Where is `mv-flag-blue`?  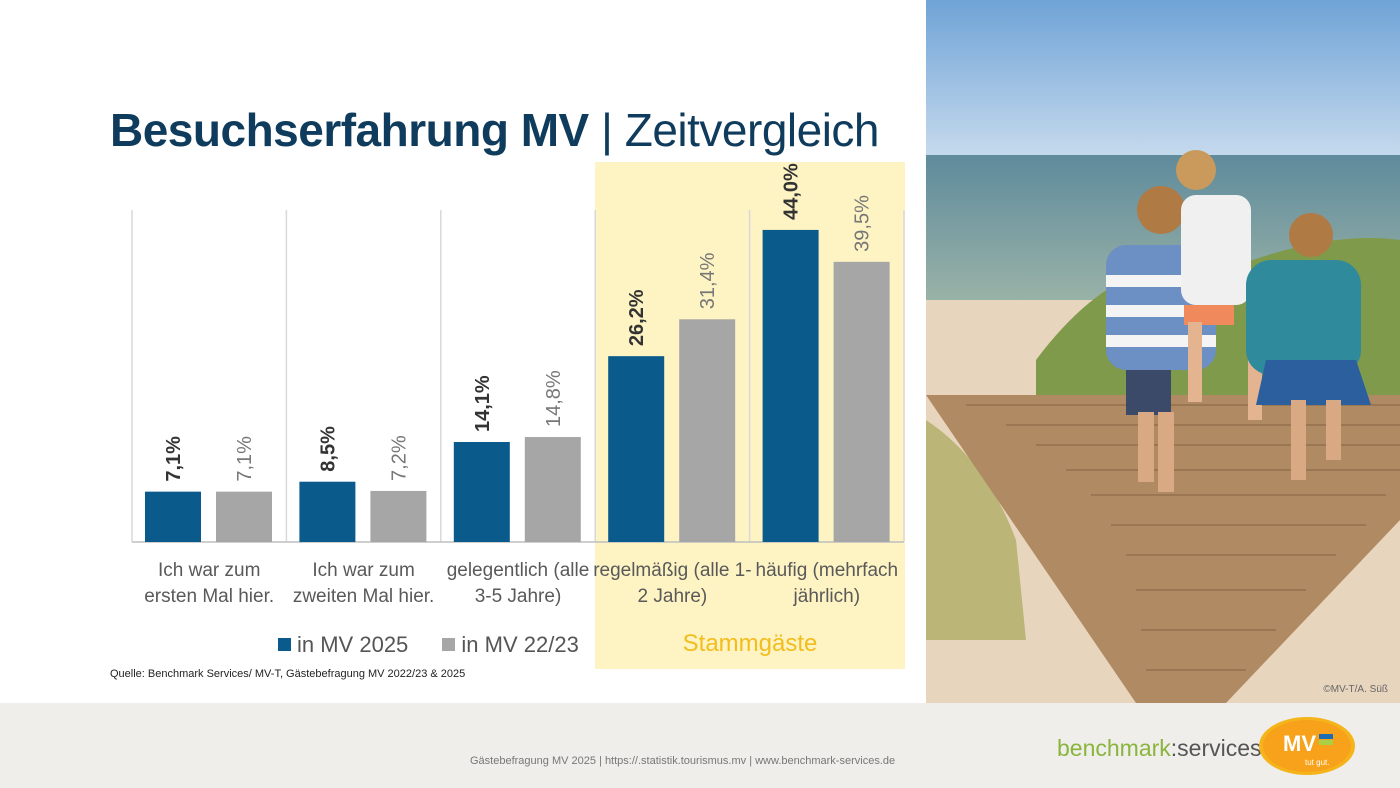 mv-flag-blue is located at coordinates (1326, 736).